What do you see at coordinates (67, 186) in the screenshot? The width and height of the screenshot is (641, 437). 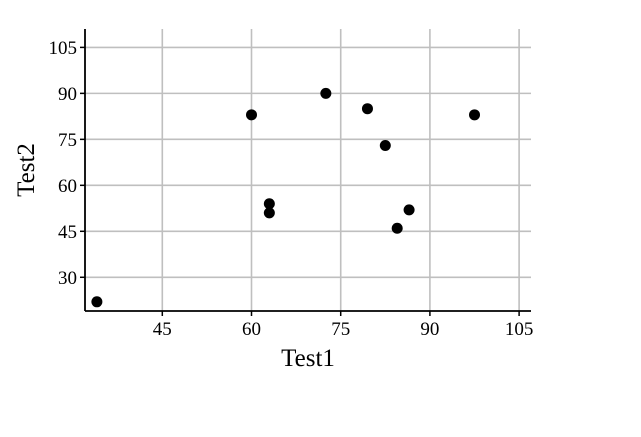 I see `y-tick-label: 60` at bounding box center [67, 186].